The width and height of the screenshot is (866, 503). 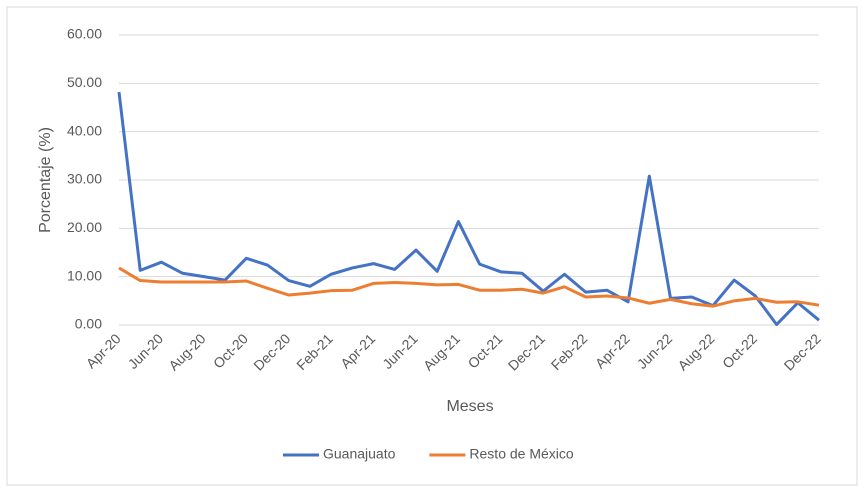 I want to click on y-axis-title: Porcentaje (%), so click(x=45, y=180).